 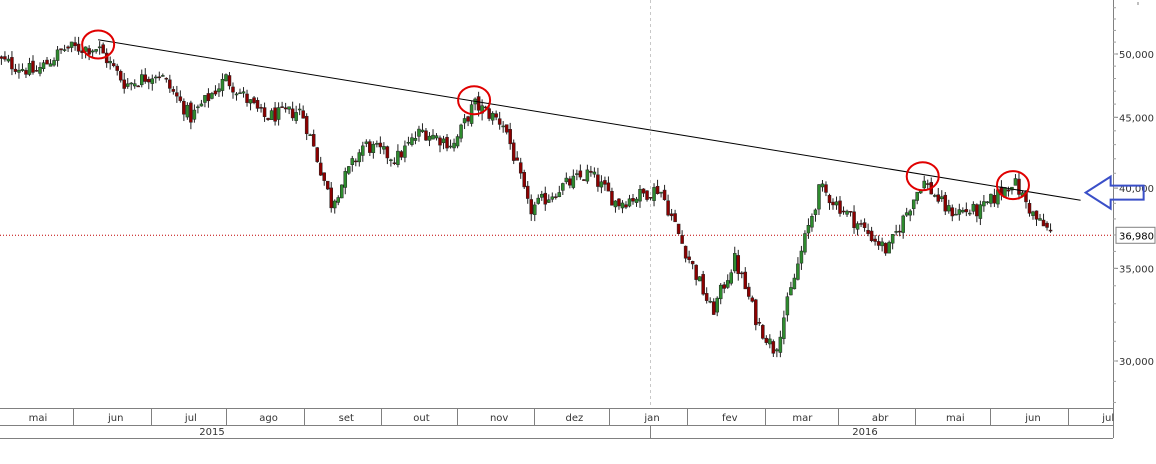 I want to click on last-price-label: 36,980, so click(x=1136, y=236).